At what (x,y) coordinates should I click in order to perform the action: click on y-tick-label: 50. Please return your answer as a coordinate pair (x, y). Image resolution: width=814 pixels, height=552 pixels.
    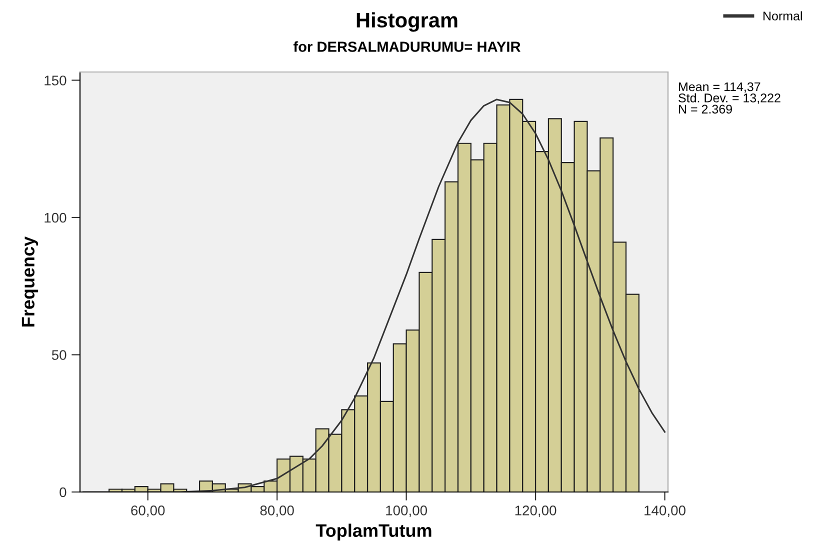
    Looking at the image, I should click on (59, 355).